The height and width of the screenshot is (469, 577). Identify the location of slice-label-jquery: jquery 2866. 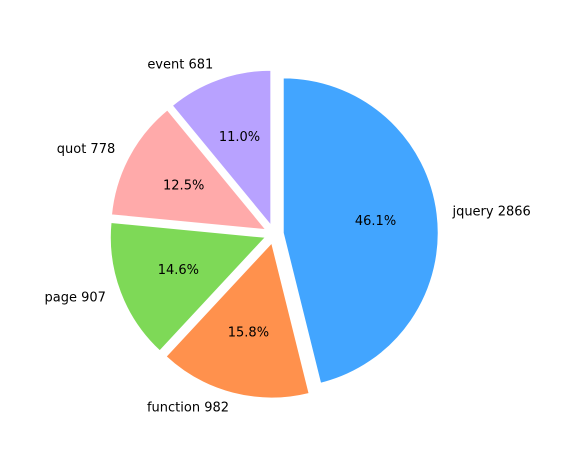
(490, 212).